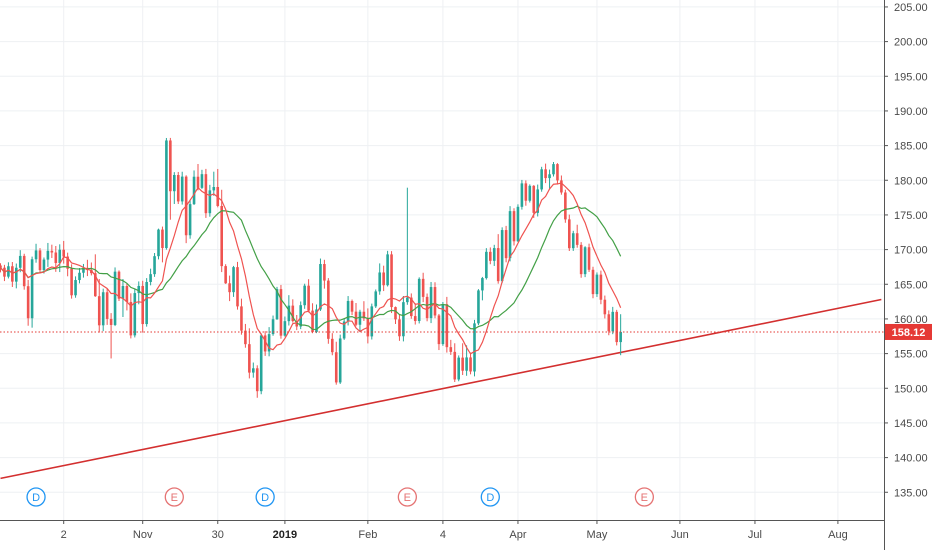  What do you see at coordinates (911, 216) in the screenshot?
I see `y-tick-label: 175.00` at bounding box center [911, 216].